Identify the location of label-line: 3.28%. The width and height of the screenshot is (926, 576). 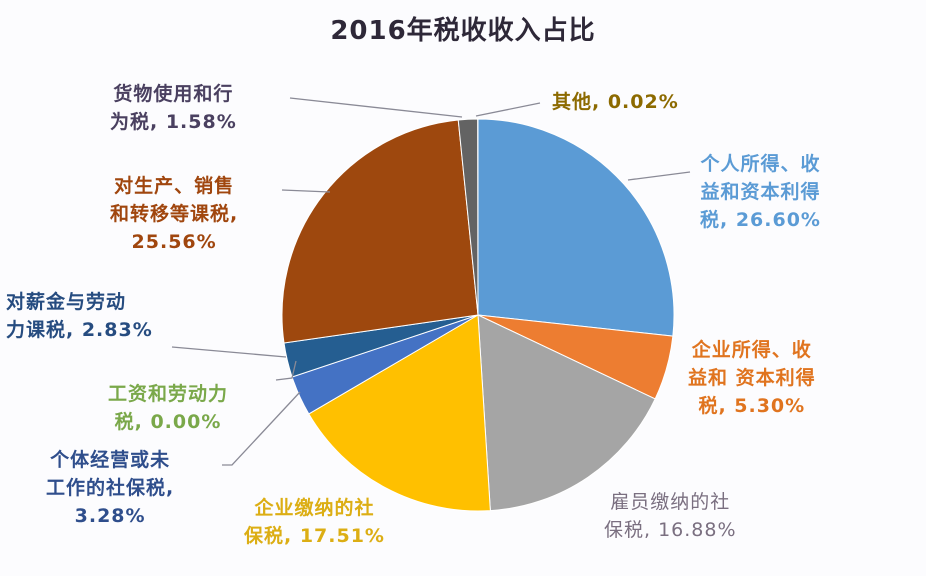
(110, 516).